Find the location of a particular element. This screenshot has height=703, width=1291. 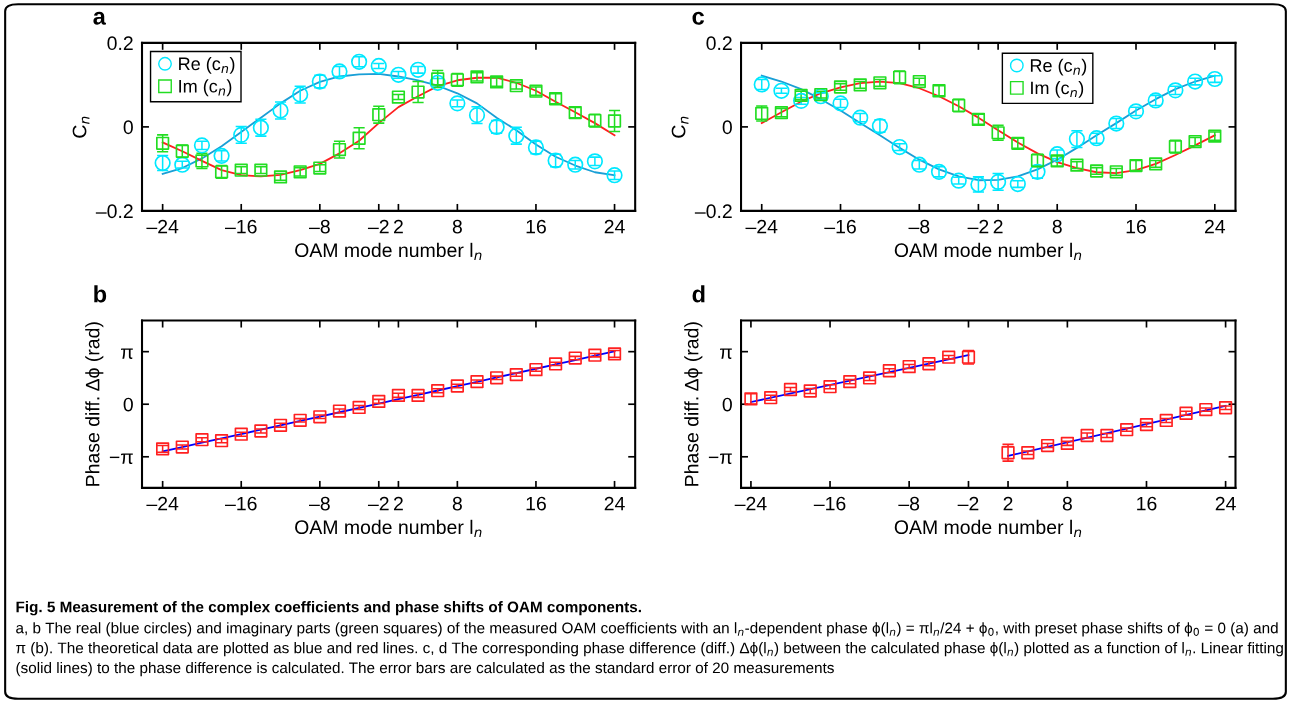

chart-title: b is located at coordinates (100, 294).